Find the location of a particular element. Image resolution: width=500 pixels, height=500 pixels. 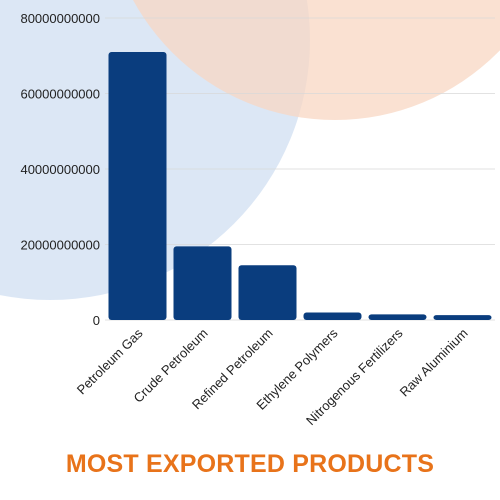

y-tick-label: 40000000000 is located at coordinates (60, 169).